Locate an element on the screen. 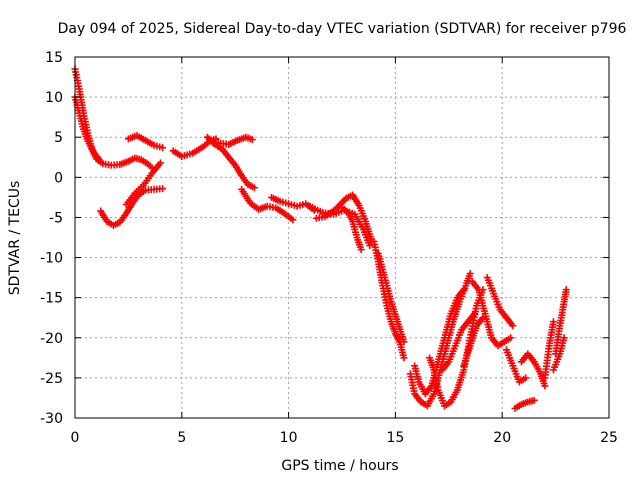 The image size is (640, 485). y-tick-label: 10 is located at coordinates (54, 98).